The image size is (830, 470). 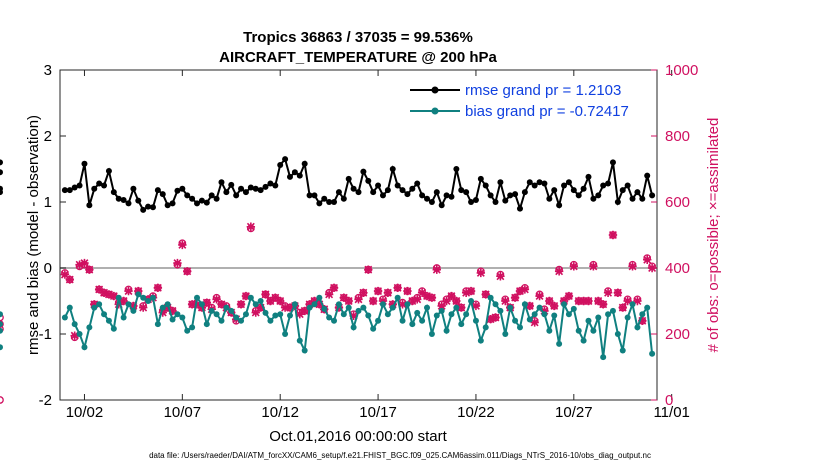 What do you see at coordinates (543, 90) in the screenshot?
I see `legend-label-rmse: rmse grand pr = 1.2103` at bounding box center [543, 90].